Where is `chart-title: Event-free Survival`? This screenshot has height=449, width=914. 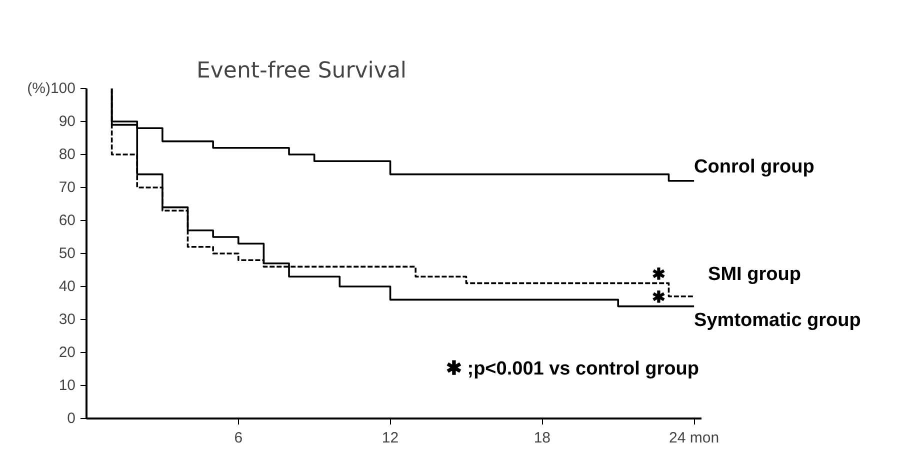
chart-title: Event-free Survival is located at coordinates (301, 71).